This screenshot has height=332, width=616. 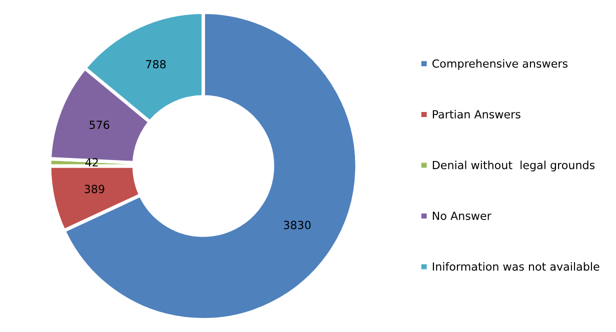 What do you see at coordinates (297, 225) in the screenshot?
I see `data-label: 3830` at bounding box center [297, 225].